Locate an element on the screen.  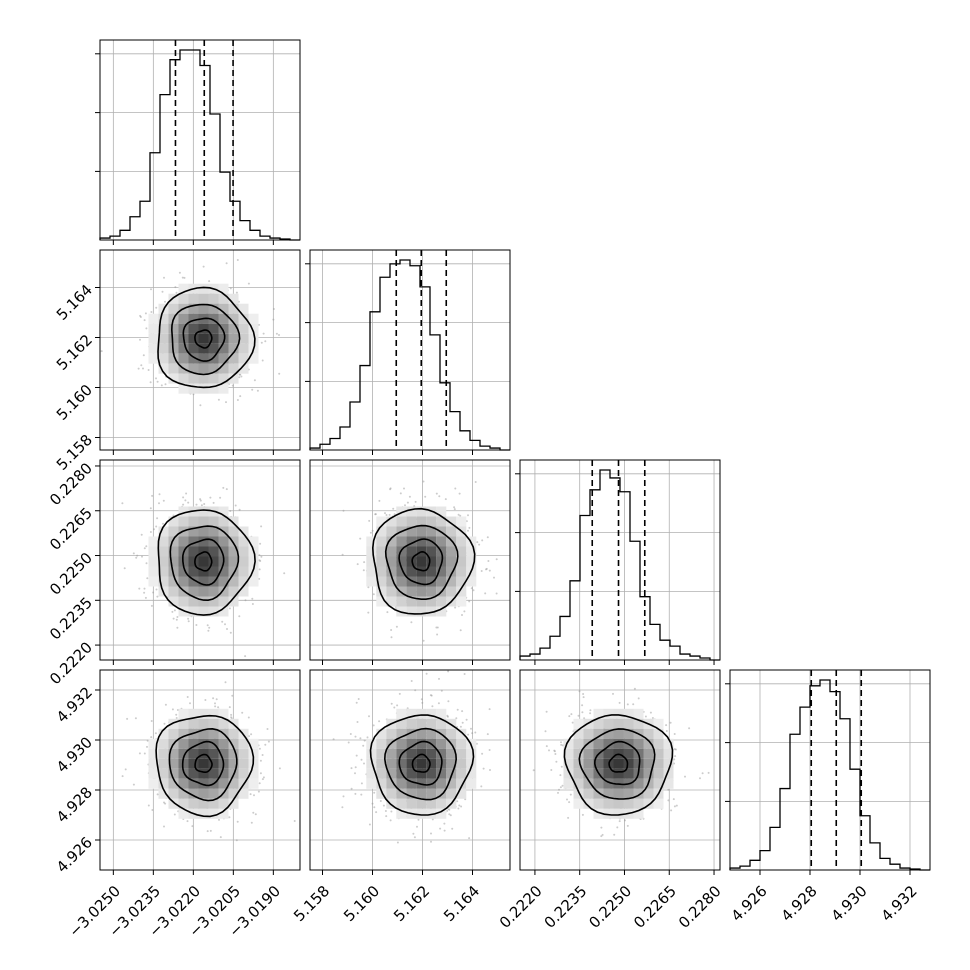
y-tick-label: 4.932 is located at coordinates (74, 704).